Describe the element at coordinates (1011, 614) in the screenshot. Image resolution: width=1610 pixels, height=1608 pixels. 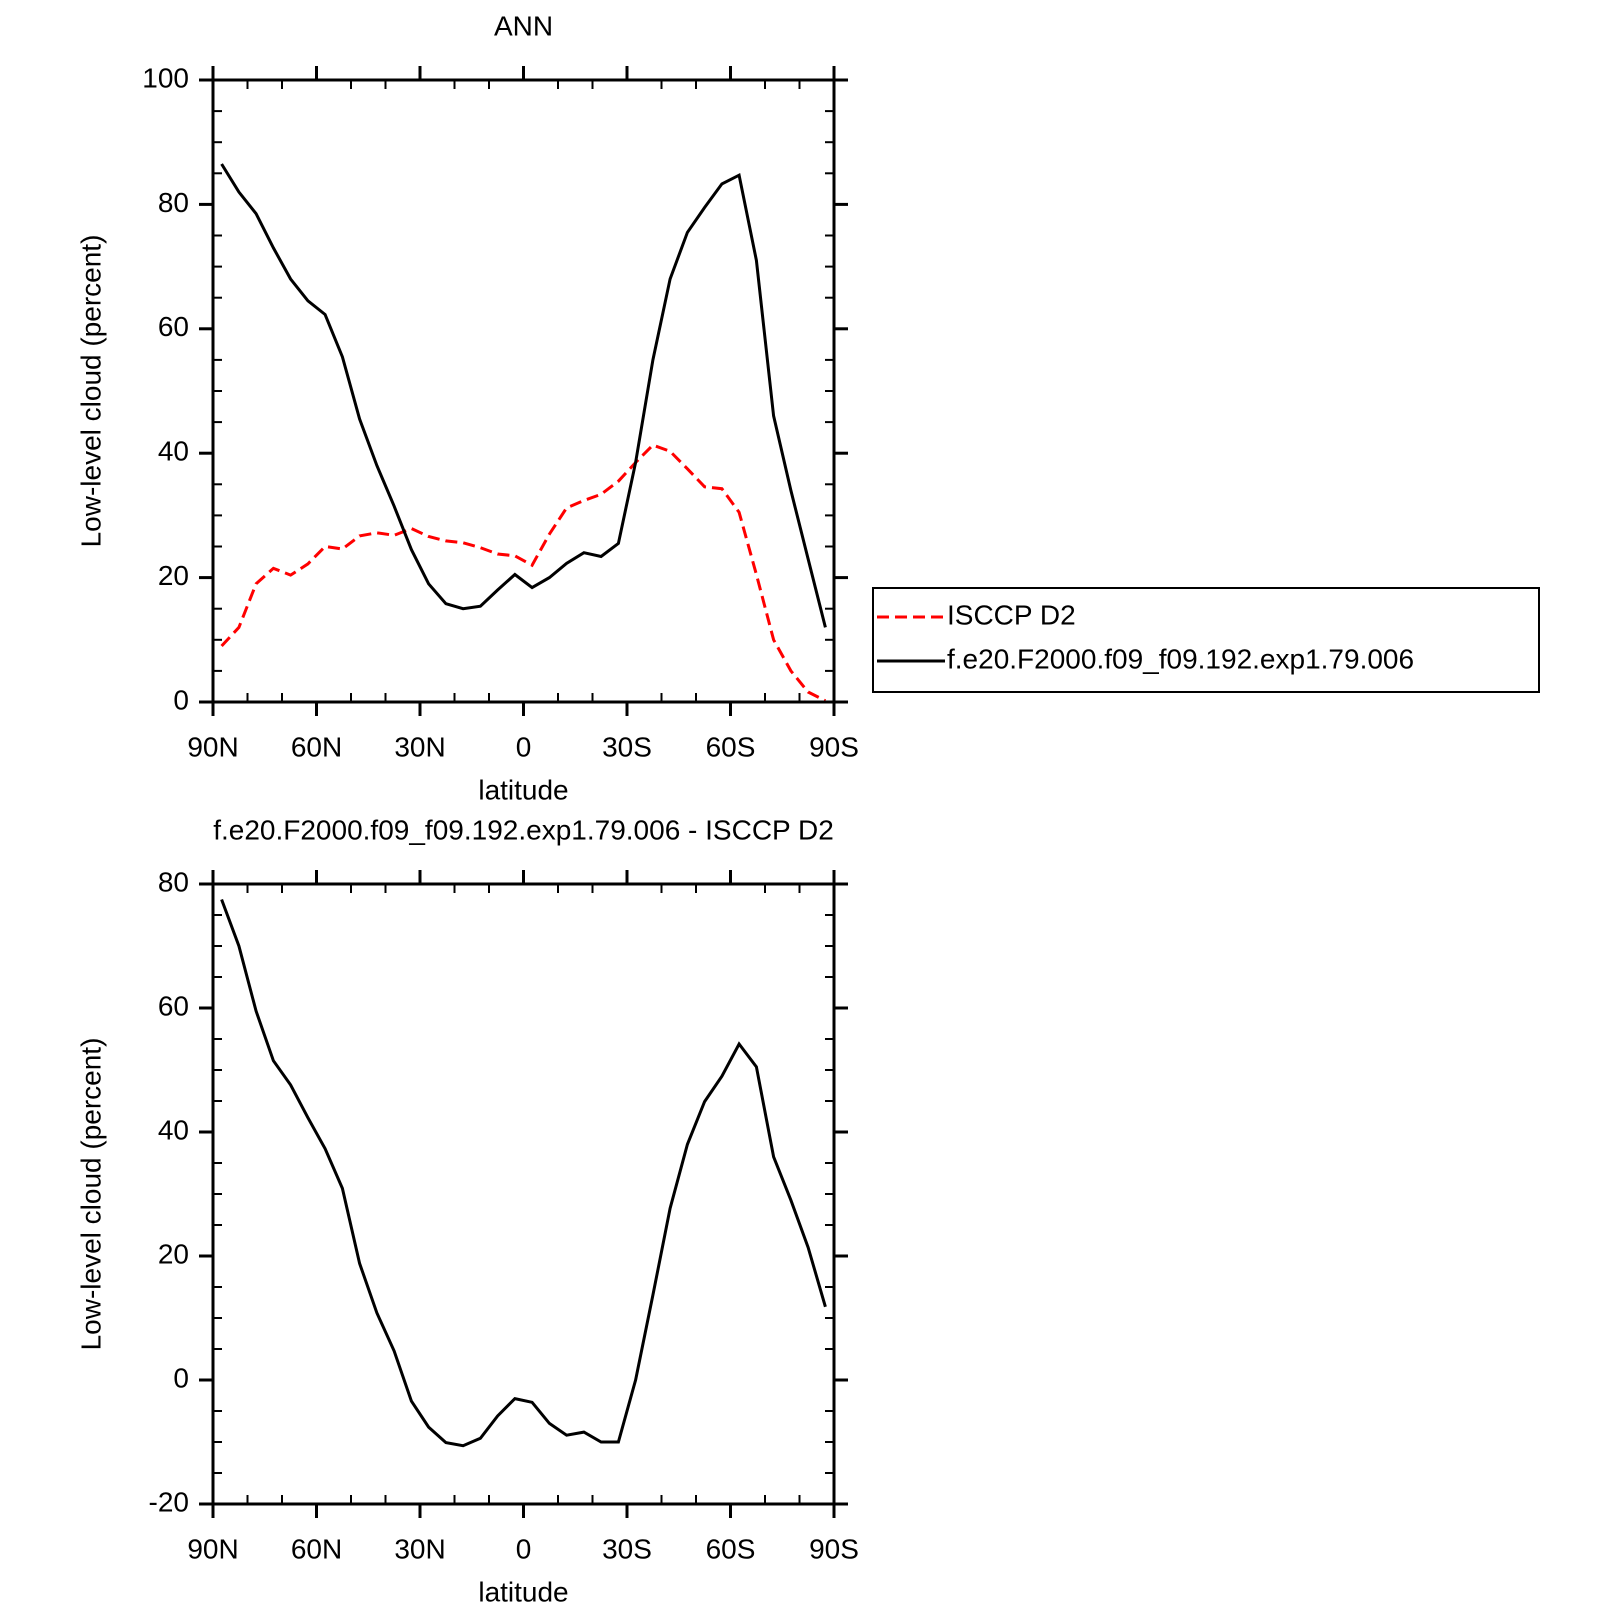
I see `legend-label: ISCCP D2` at that location.